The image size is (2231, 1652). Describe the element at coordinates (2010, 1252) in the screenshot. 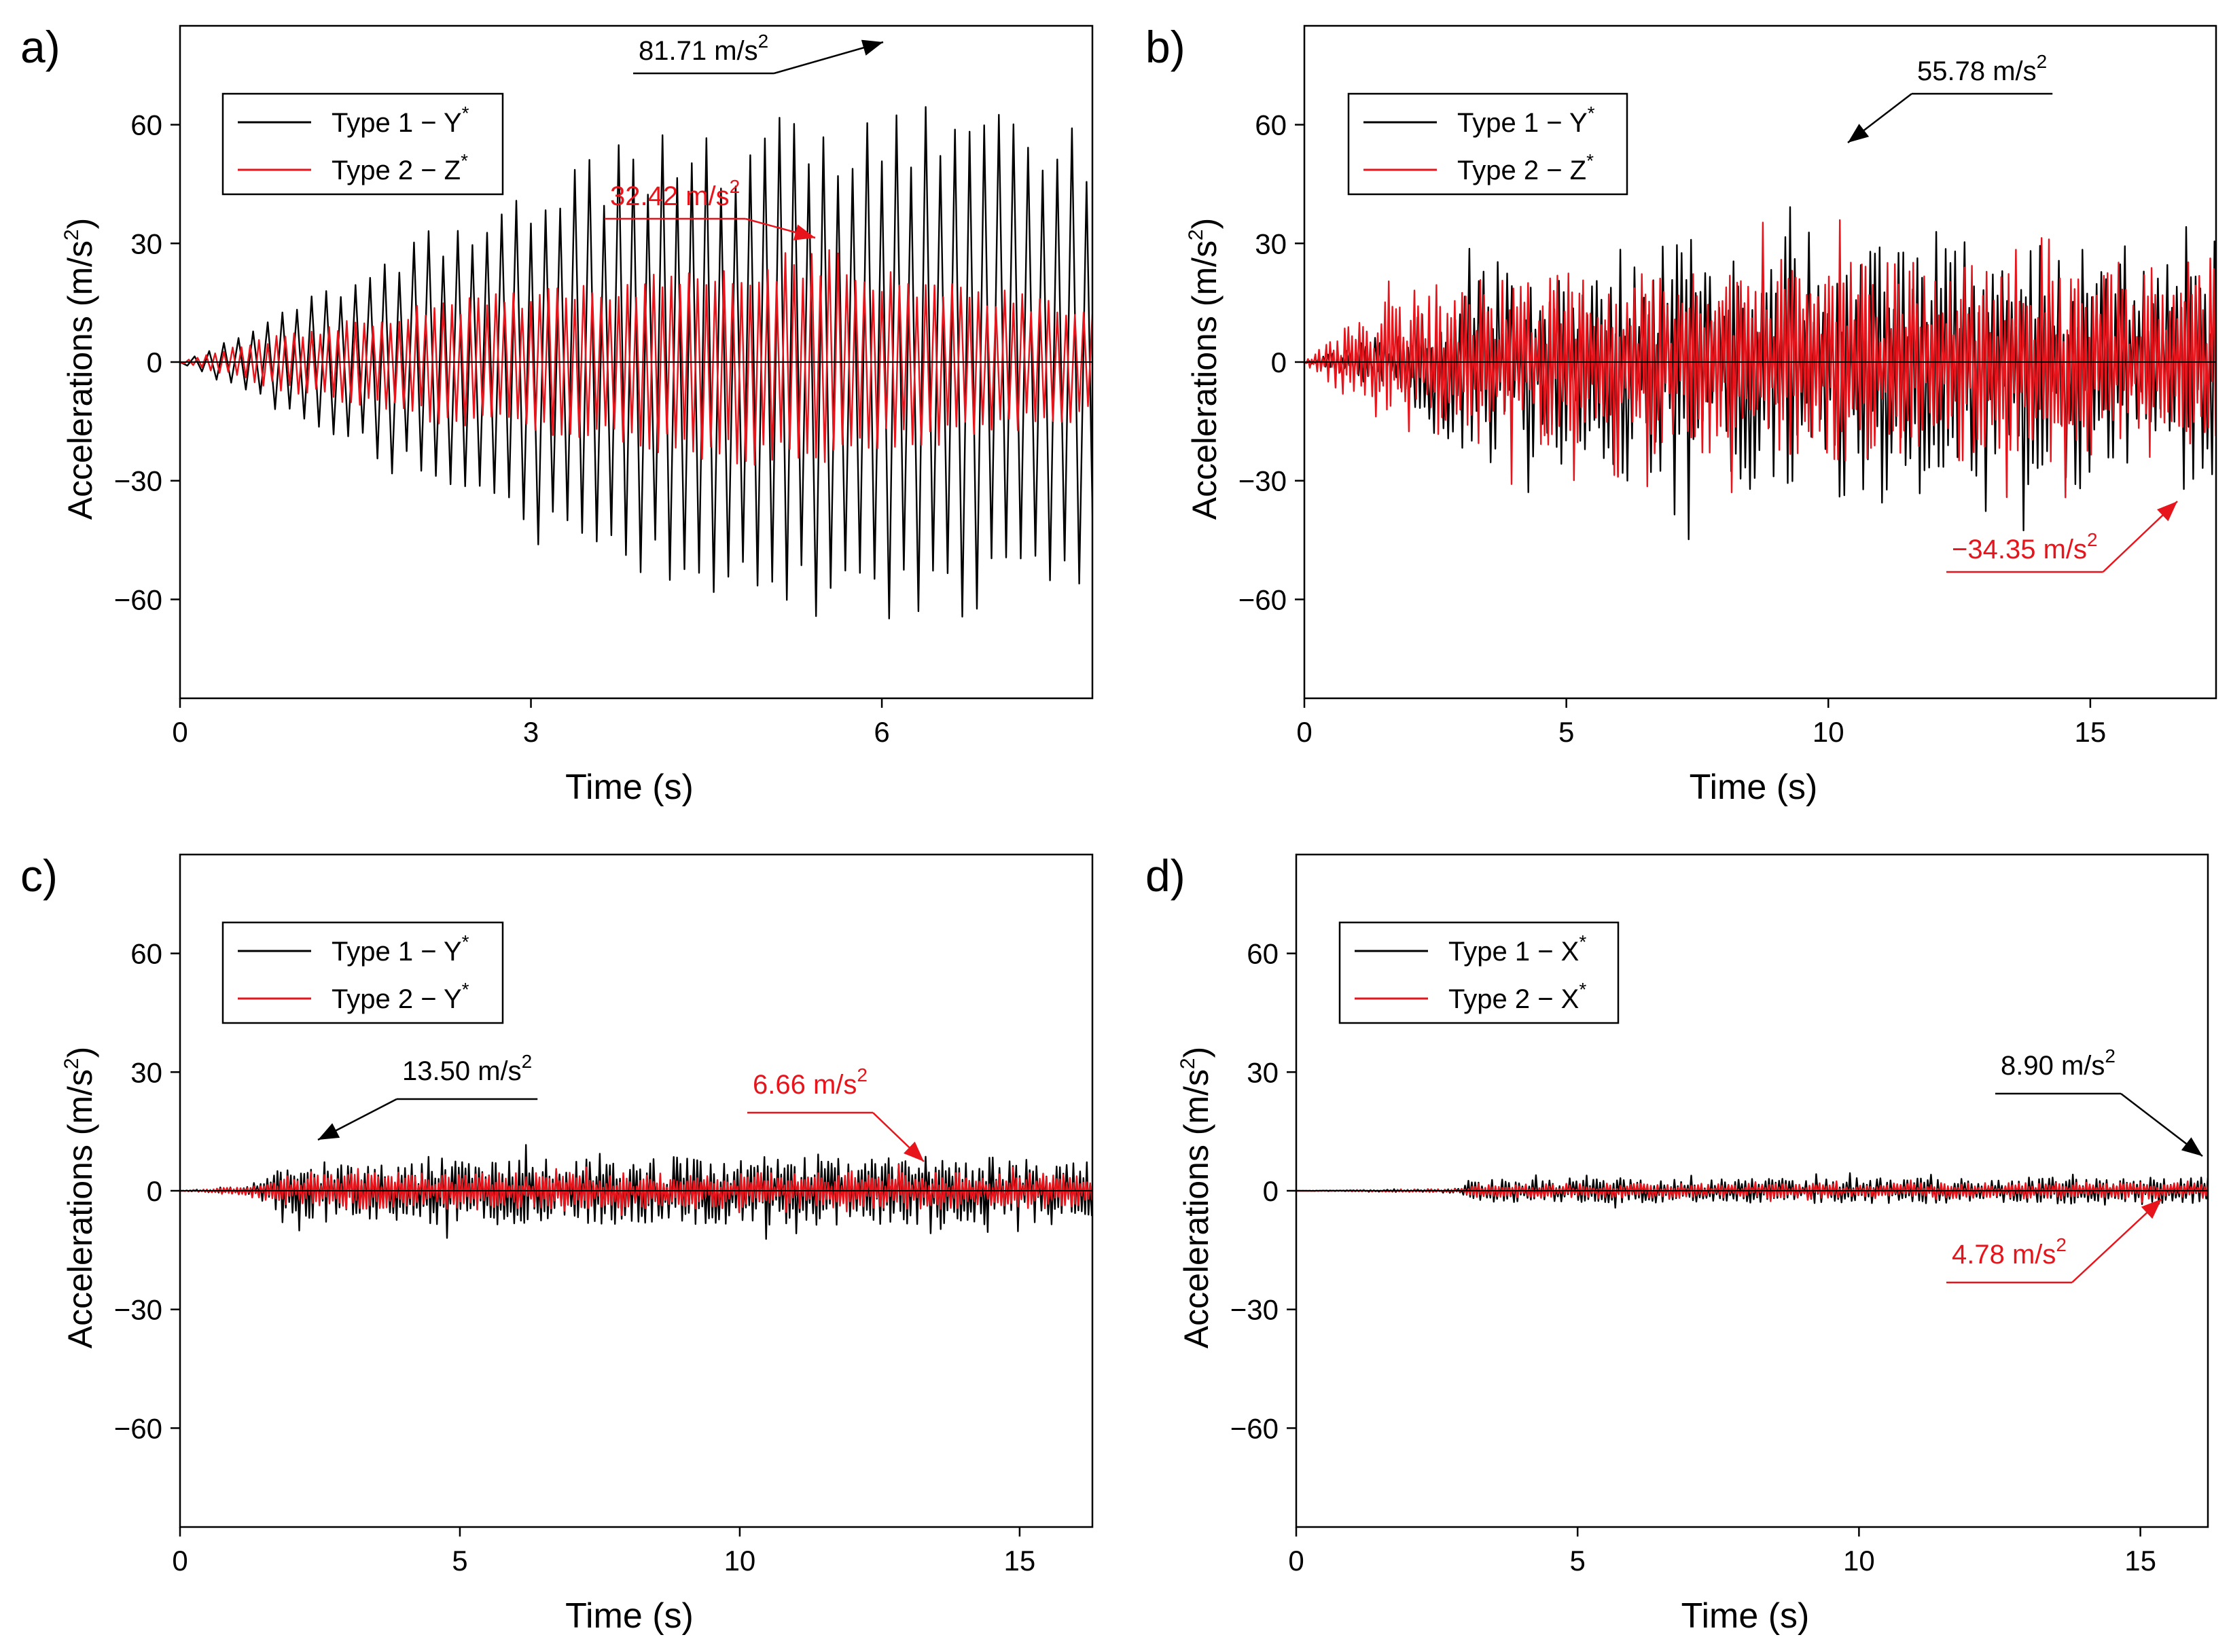

I see `annotation-label: 4.78 m/s2` at that location.